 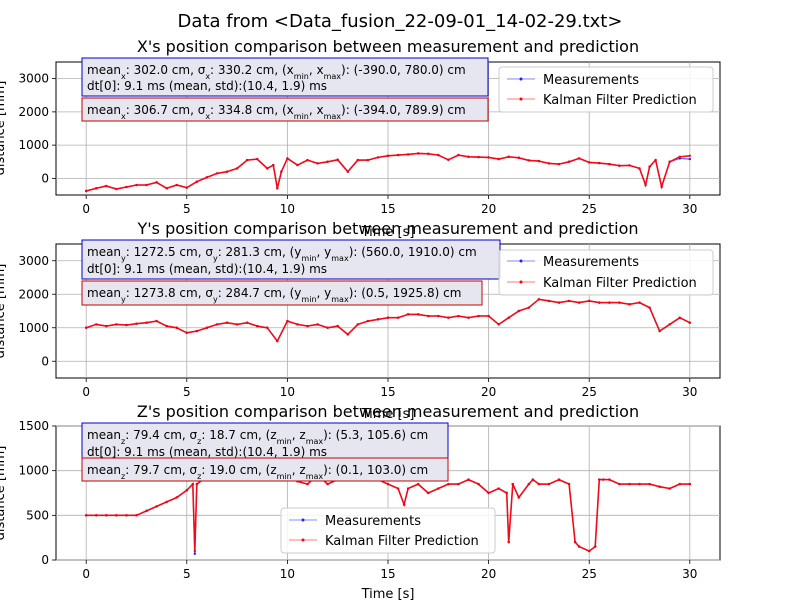 I want to click on subplot-y-ylabel: distance [mm], so click(x=4, y=311).